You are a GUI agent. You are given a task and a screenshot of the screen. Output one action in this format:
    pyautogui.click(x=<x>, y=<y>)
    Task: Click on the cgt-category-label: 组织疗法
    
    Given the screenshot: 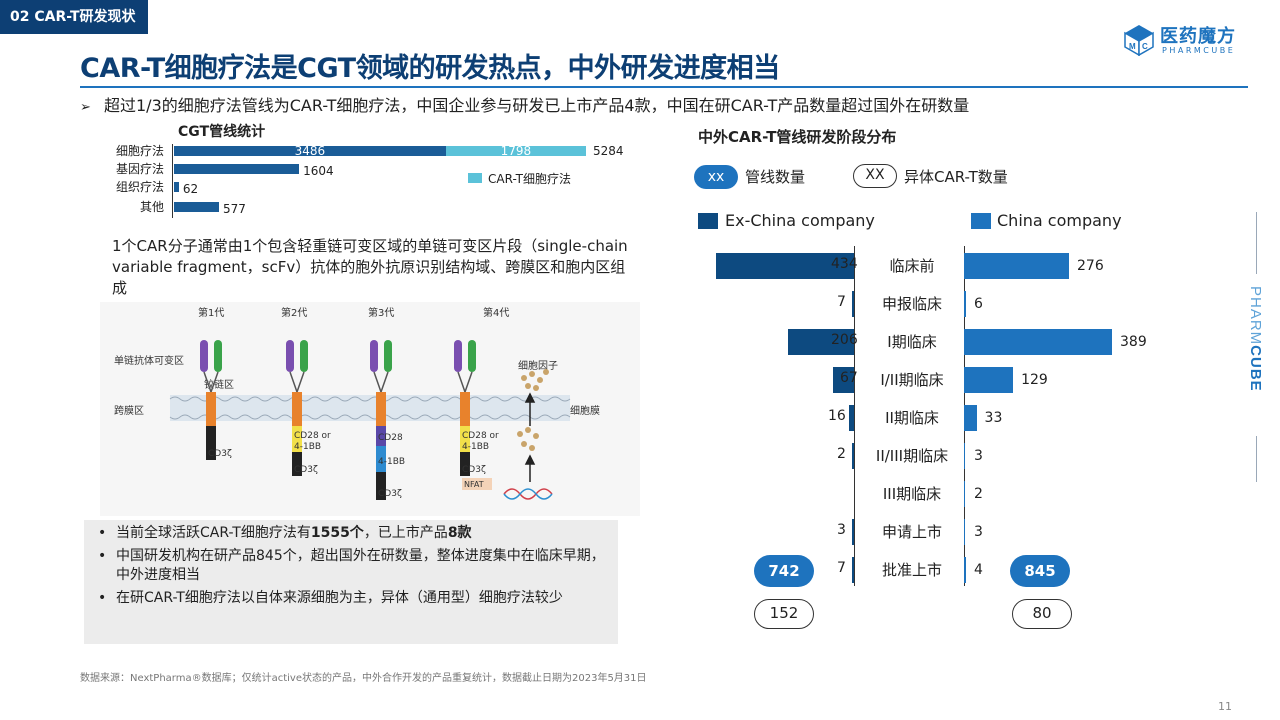 What is the action you would take?
    pyautogui.click(x=139, y=187)
    